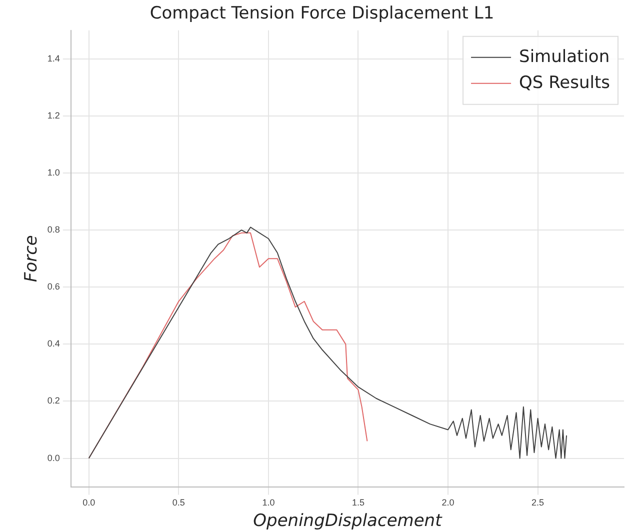 The height and width of the screenshot is (532, 628). What do you see at coordinates (53, 401) in the screenshot?
I see `y-tick-label: 0.2` at bounding box center [53, 401].